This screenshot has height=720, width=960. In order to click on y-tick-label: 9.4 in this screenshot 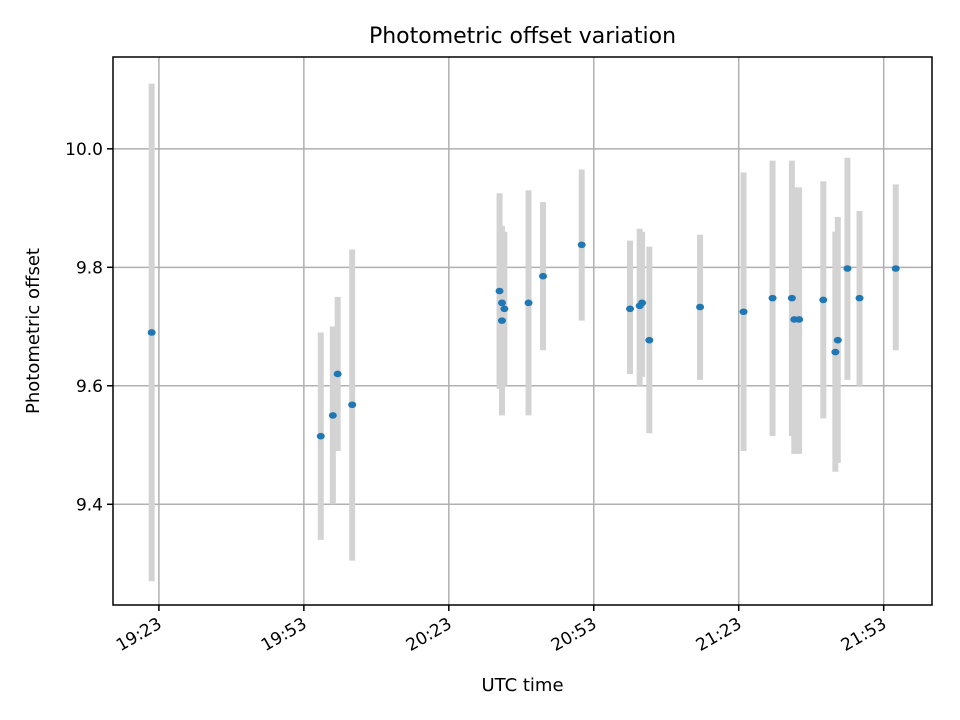, I will do `click(89, 505)`.